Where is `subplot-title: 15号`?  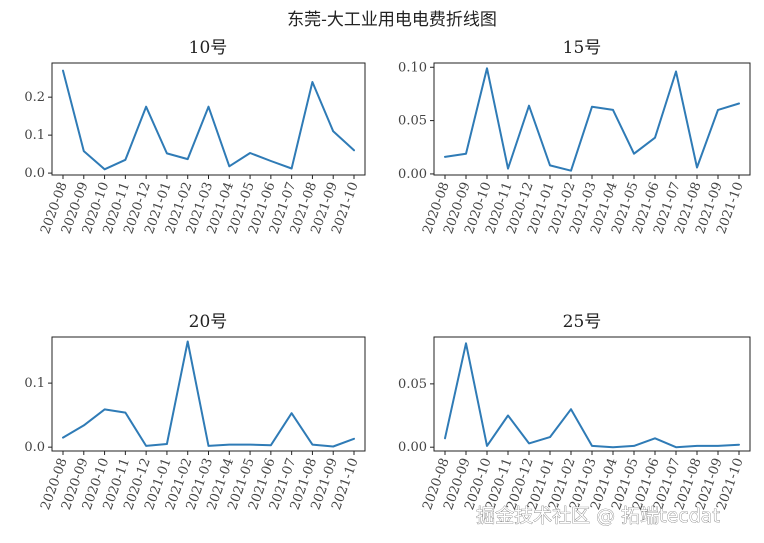 subplot-title: 15号 is located at coordinates (582, 48).